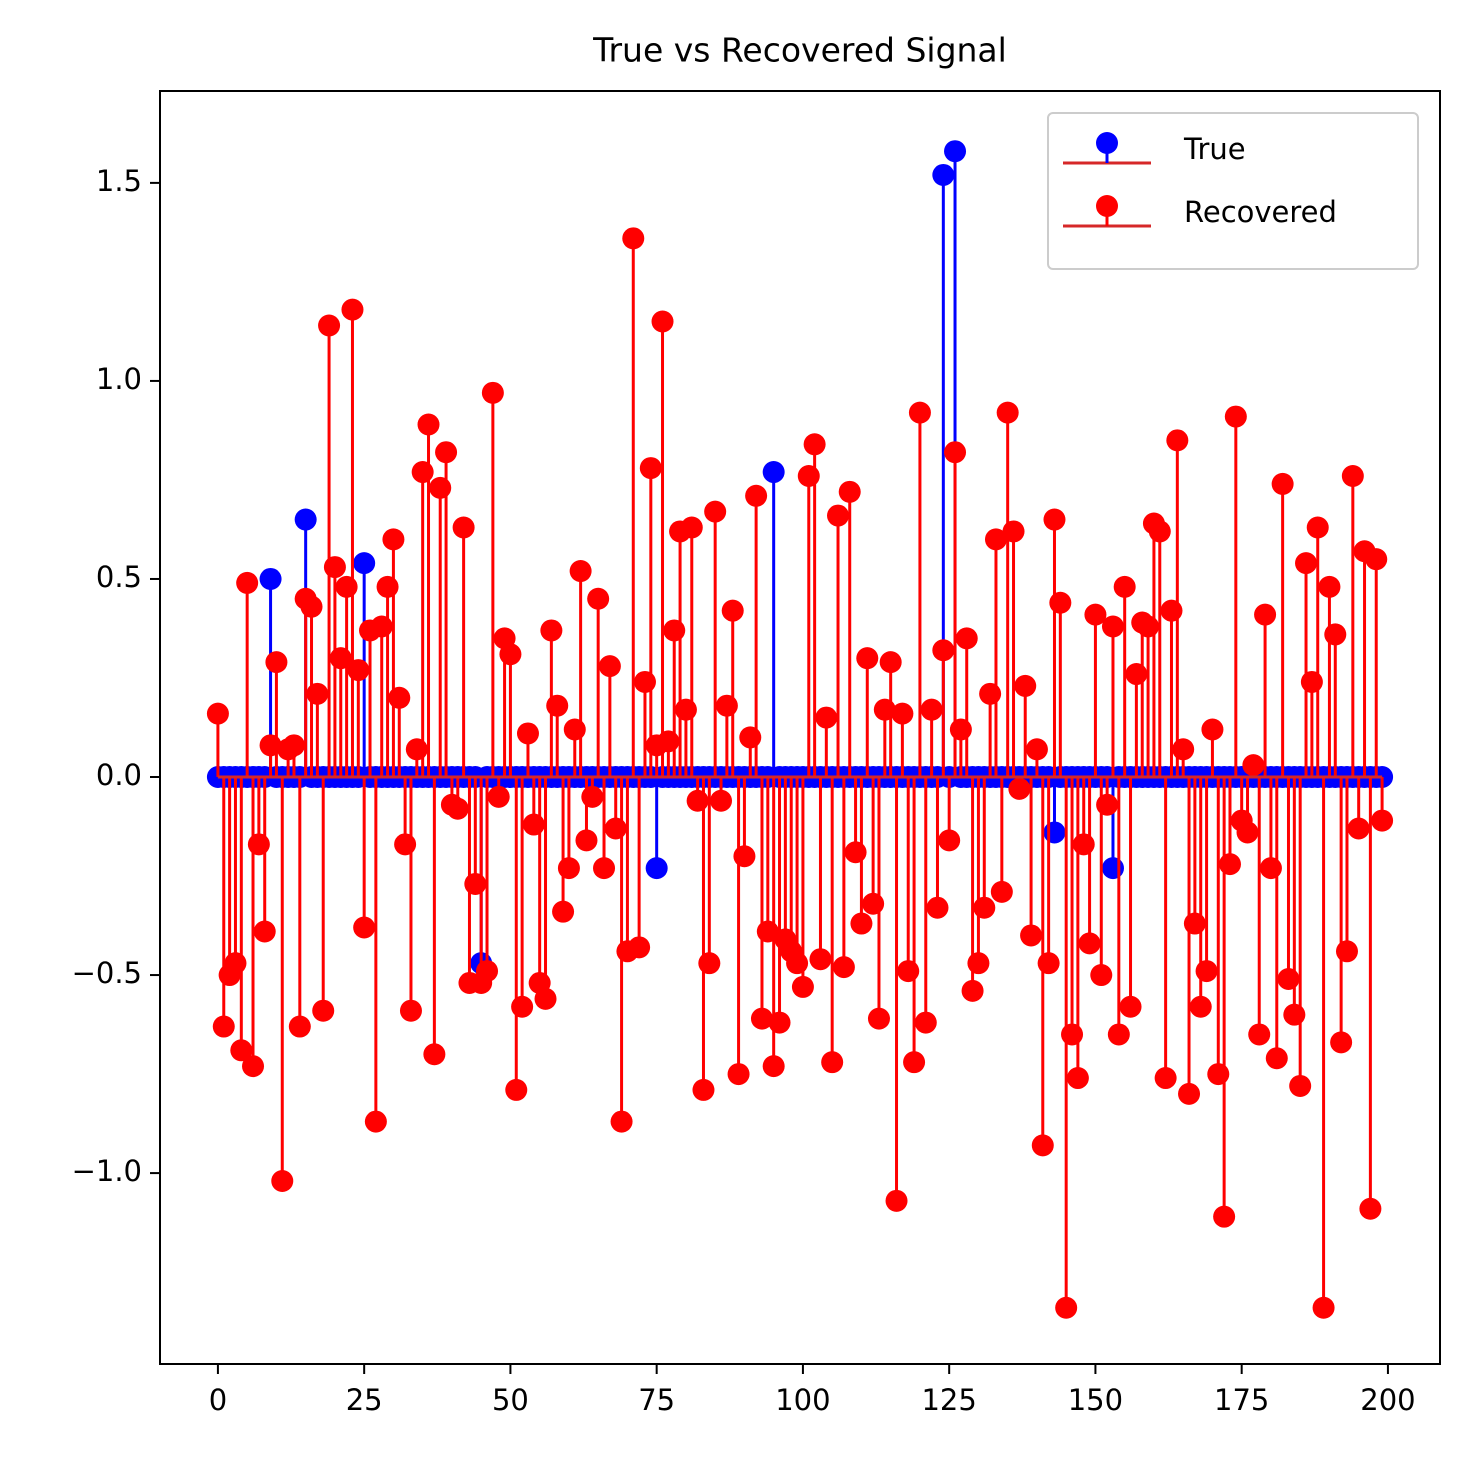 The image size is (1470, 1470). I want to click on x-tick-label: 100, so click(802, 1400).